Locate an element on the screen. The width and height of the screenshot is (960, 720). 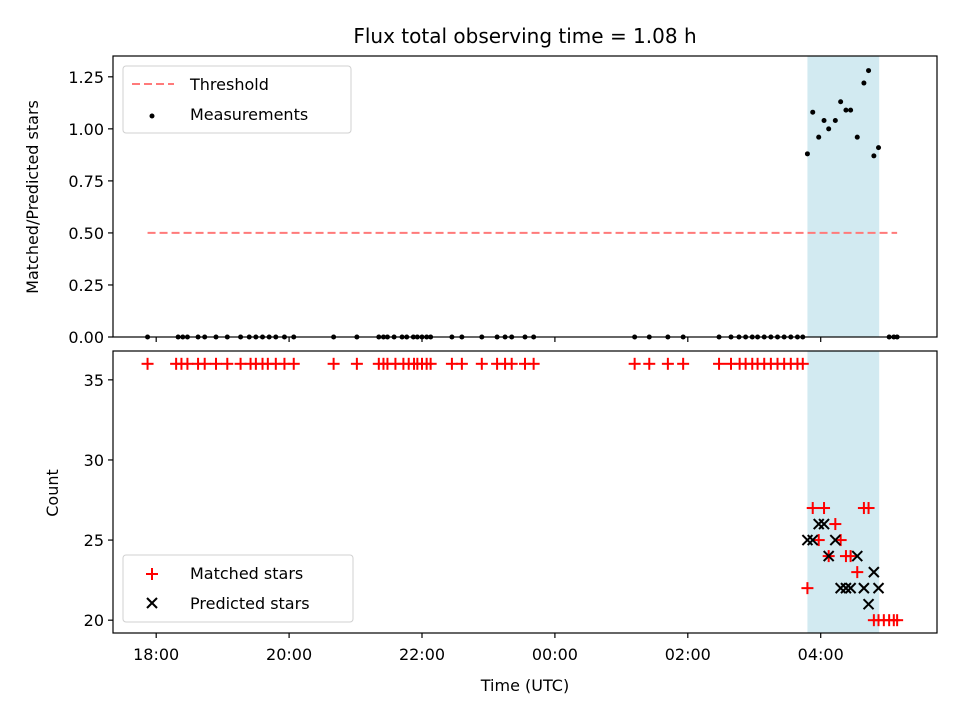
y-tick-label: 1.00 is located at coordinates (86, 129).